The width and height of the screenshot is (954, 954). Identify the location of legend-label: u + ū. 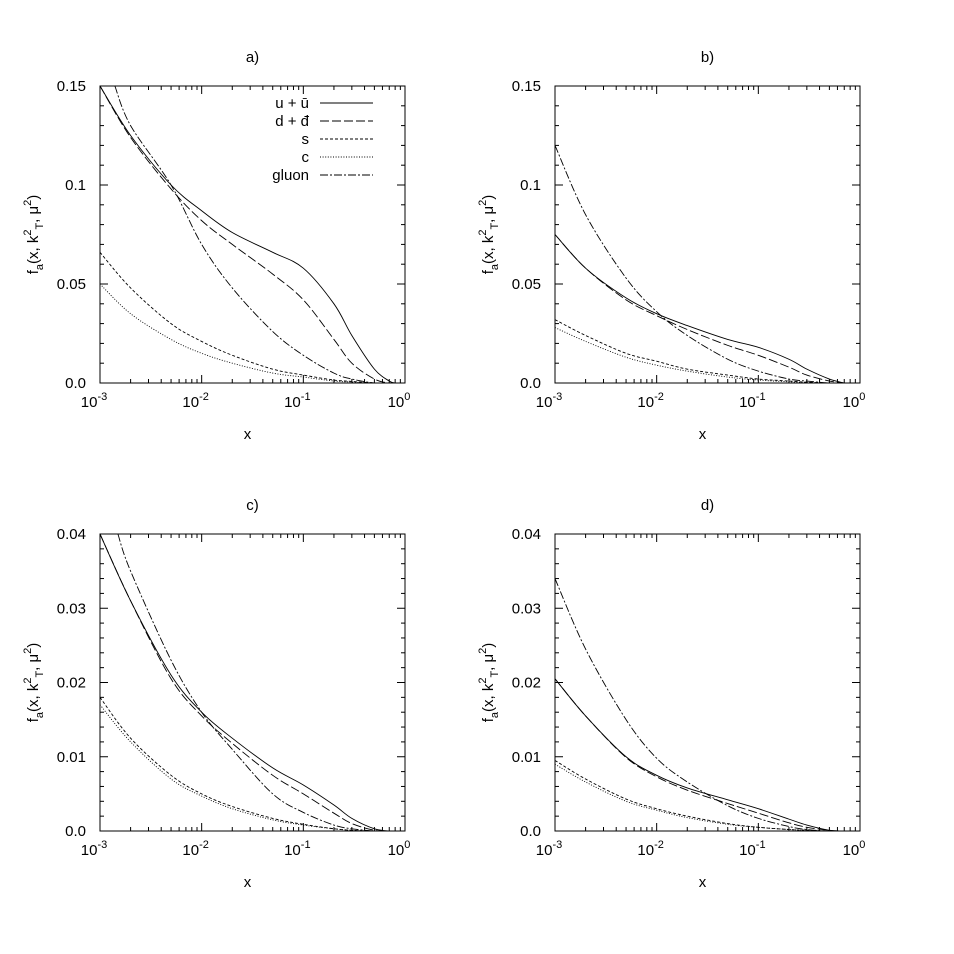
(292, 103).